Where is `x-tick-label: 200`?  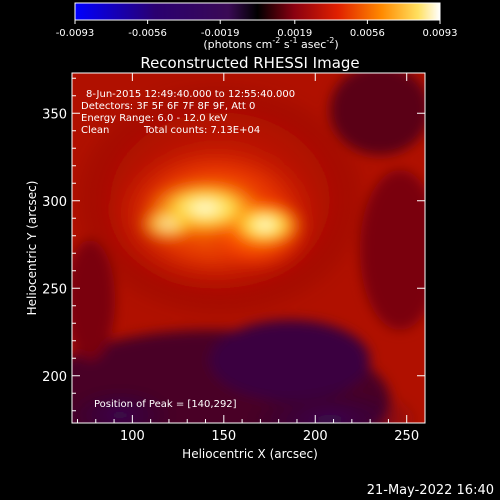 x-tick-label: 200 is located at coordinates (315, 436).